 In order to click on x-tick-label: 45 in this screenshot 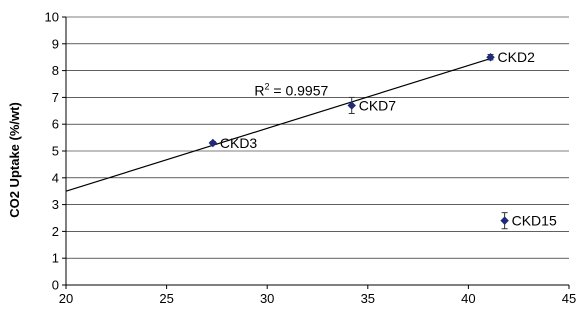, I will do `click(569, 298)`.